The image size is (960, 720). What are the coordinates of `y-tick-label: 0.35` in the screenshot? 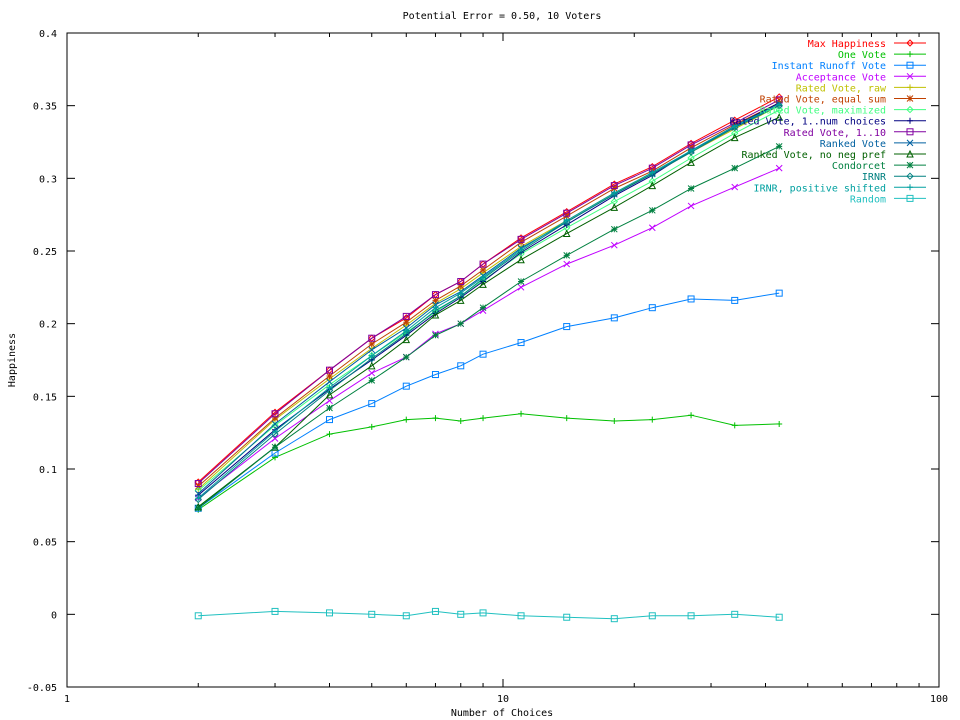 It's located at (45, 107).